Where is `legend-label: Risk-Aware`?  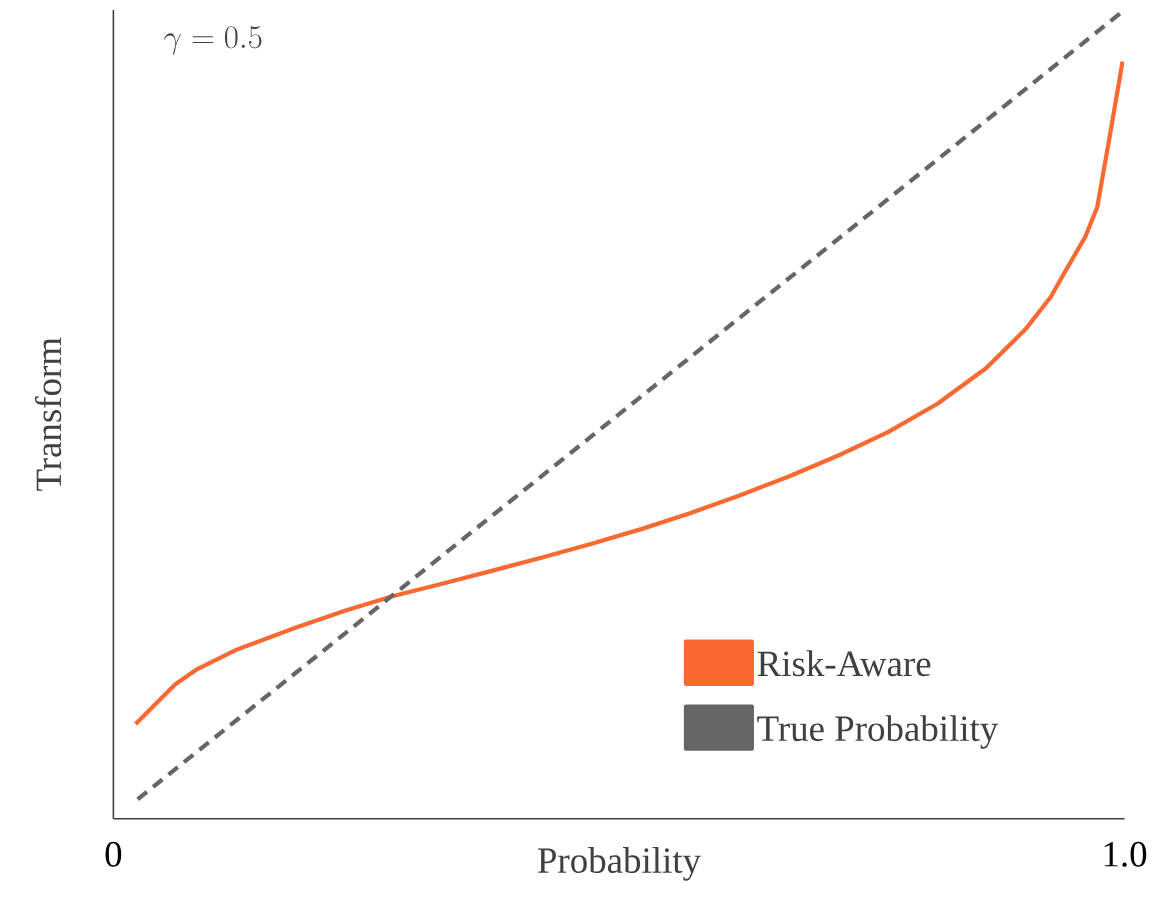 legend-label: Risk-Aware is located at coordinates (844, 663).